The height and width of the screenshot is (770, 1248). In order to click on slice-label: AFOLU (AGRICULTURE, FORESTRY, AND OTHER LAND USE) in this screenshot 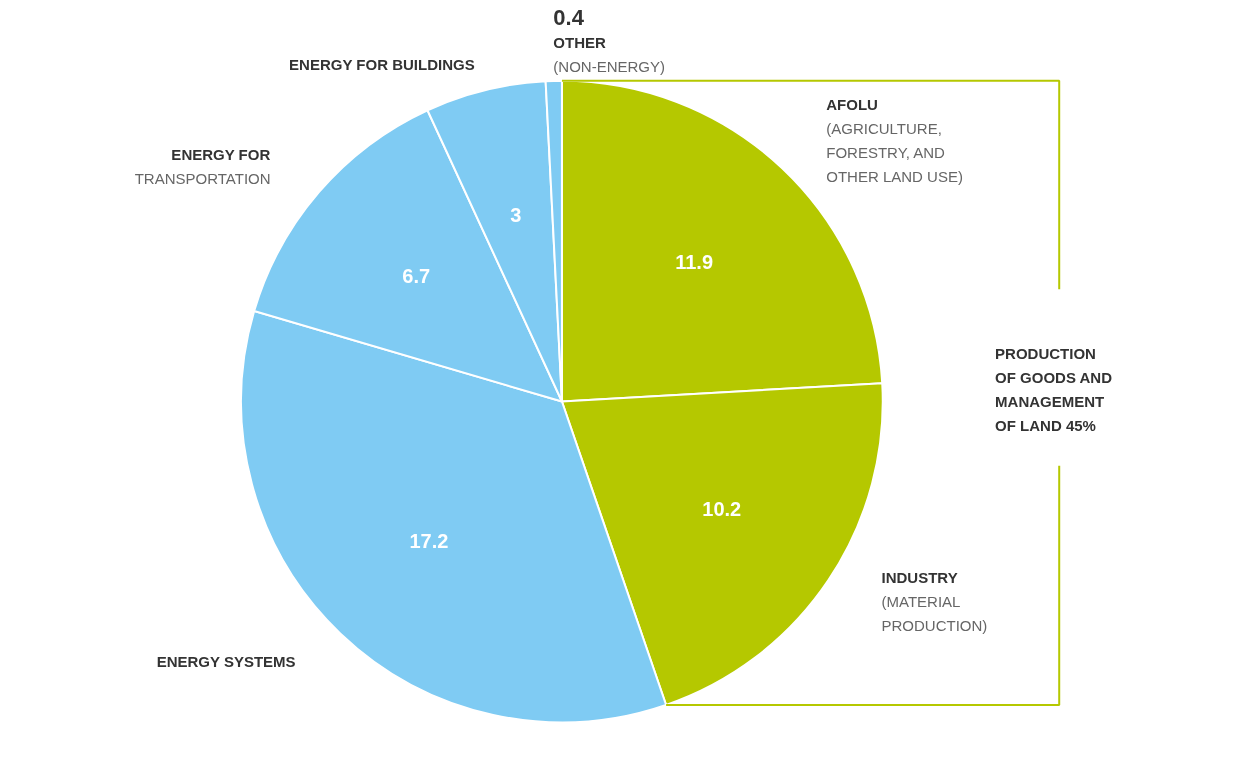, I will do `click(894, 140)`.